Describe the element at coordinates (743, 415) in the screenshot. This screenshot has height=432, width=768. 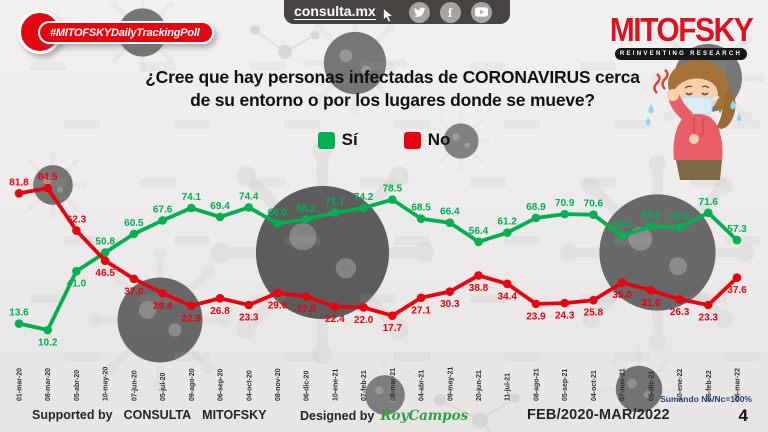
I see `page-number: 4` at that location.